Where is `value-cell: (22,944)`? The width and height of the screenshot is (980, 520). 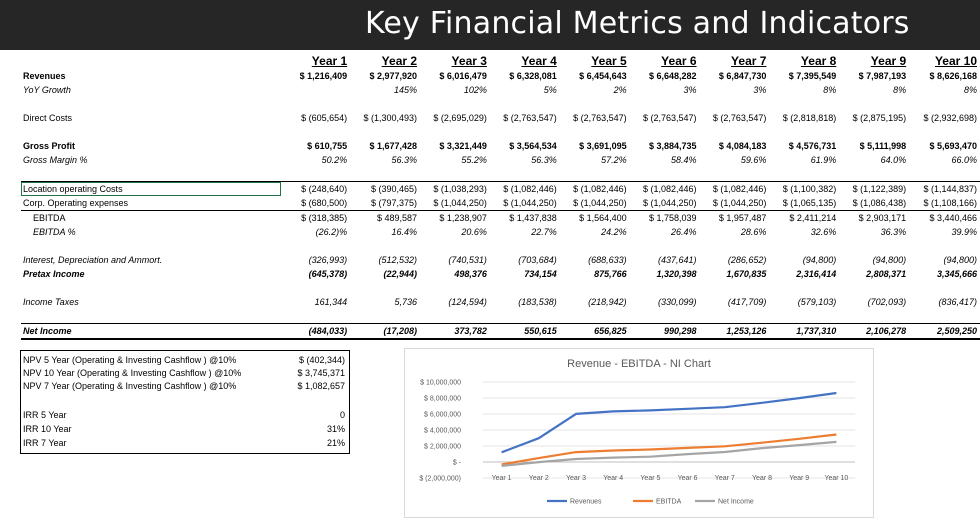 value-cell: (22,944) is located at coordinates (400, 274).